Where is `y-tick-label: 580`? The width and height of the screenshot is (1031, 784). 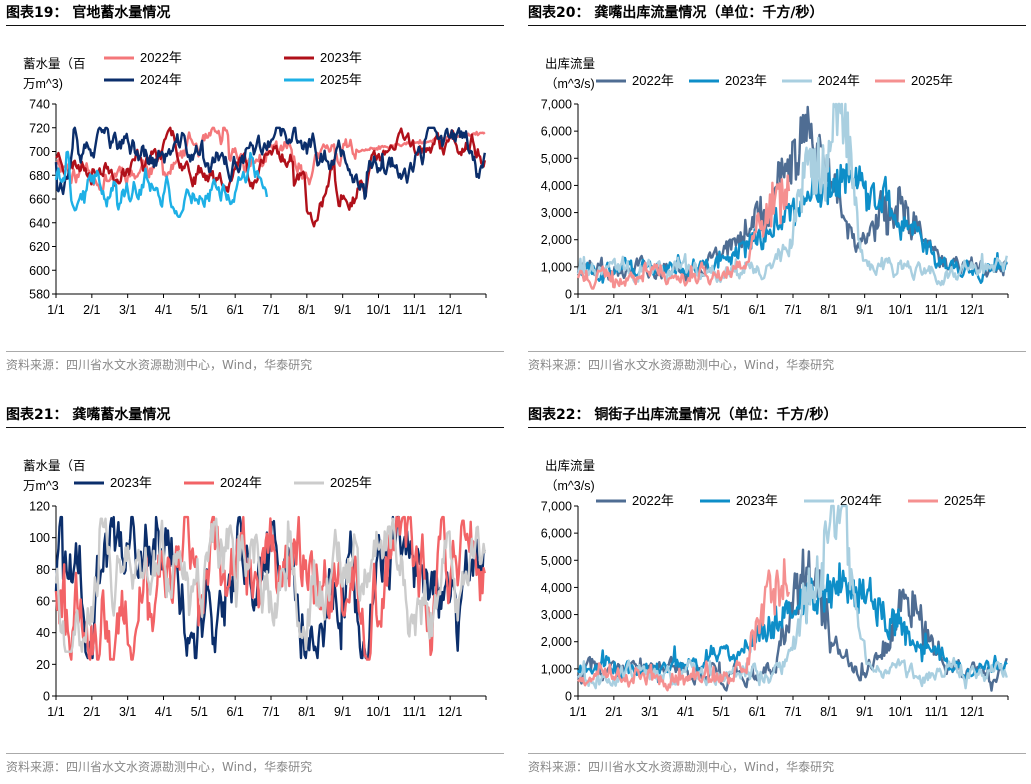
y-tick-label: 580 is located at coordinates (39, 295).